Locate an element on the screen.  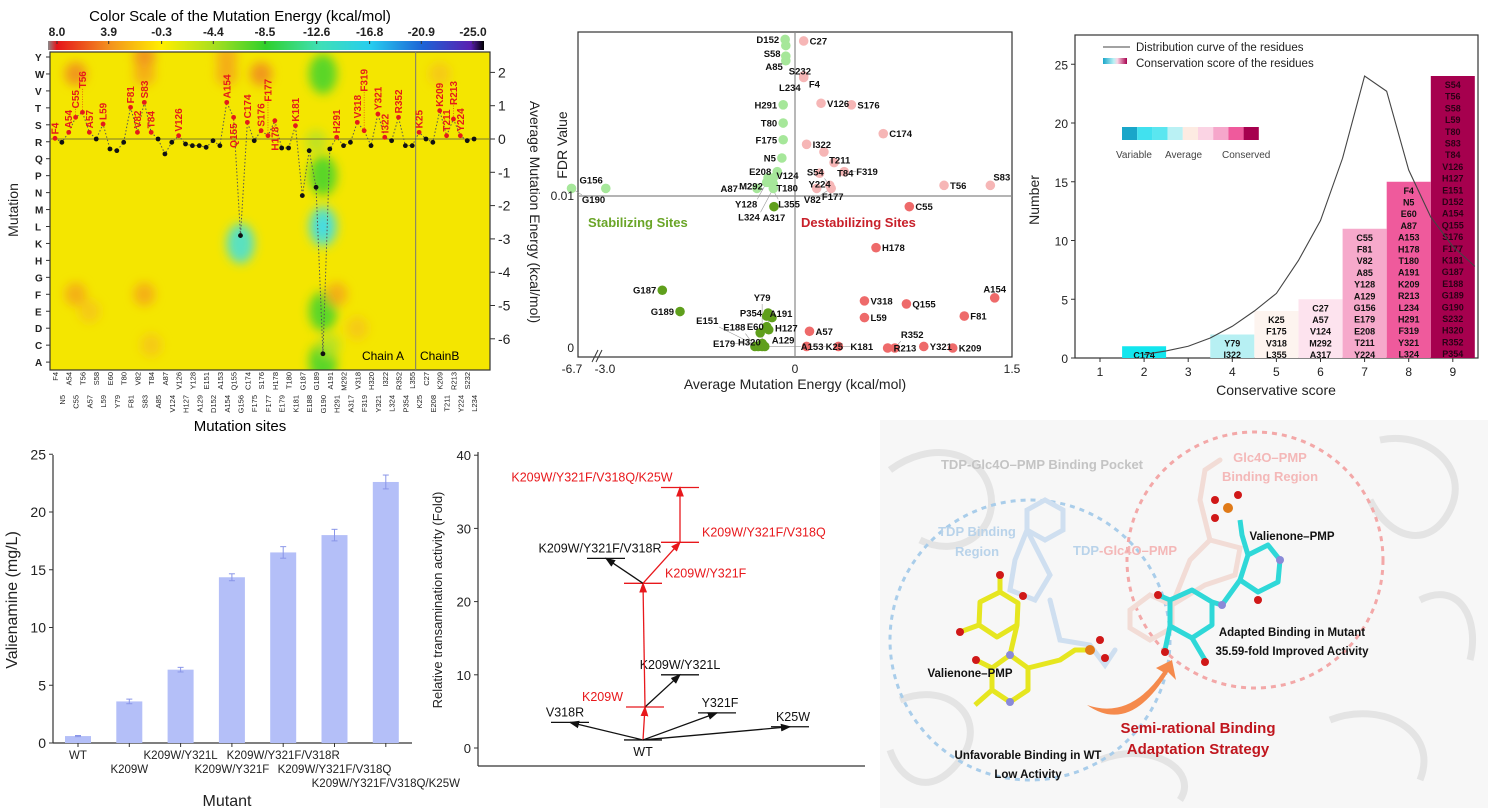
node-label: Y321F is located at coordinates (720, 703).